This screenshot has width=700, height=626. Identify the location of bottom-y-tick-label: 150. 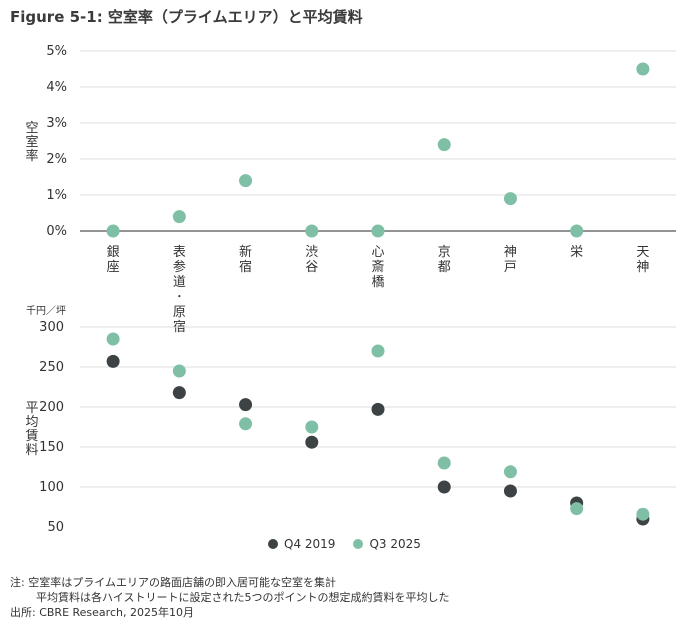
(51, 447).